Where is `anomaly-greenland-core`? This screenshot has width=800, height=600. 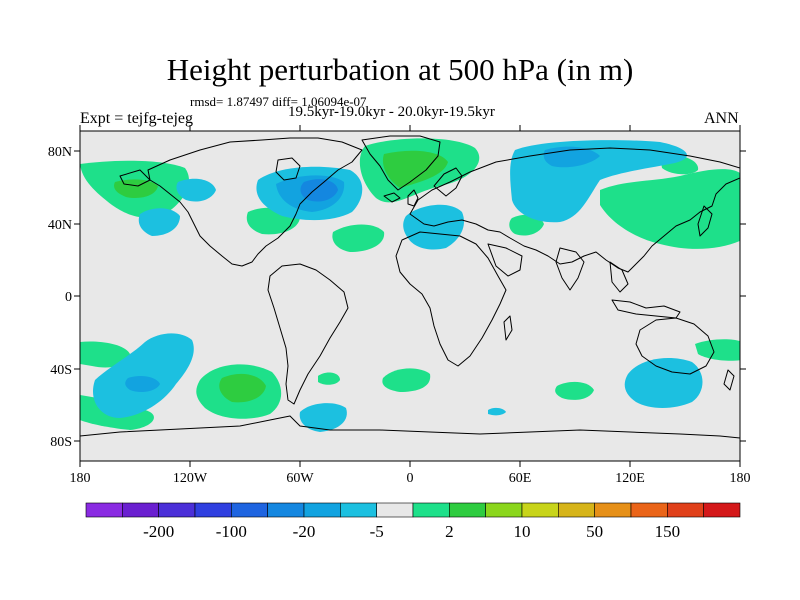 anomaly-greenland-core is located at coordinates (415, 169).